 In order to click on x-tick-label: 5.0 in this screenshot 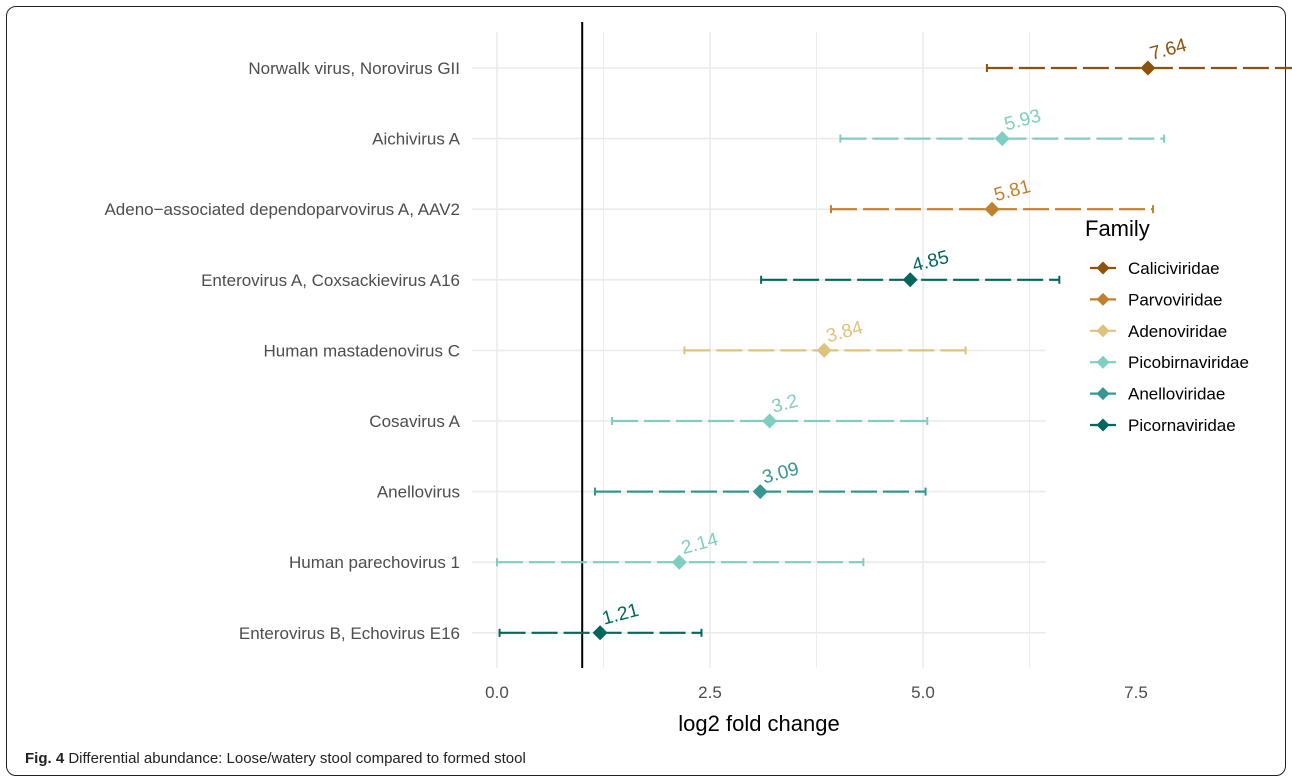, I will do `click(923, 692)`.